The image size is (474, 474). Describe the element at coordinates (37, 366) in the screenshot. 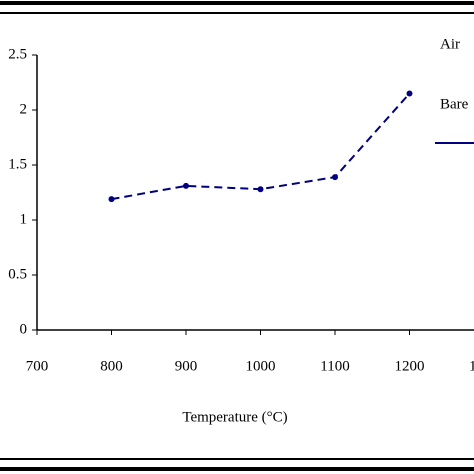

I see `x-tick-label: 700` at that location.